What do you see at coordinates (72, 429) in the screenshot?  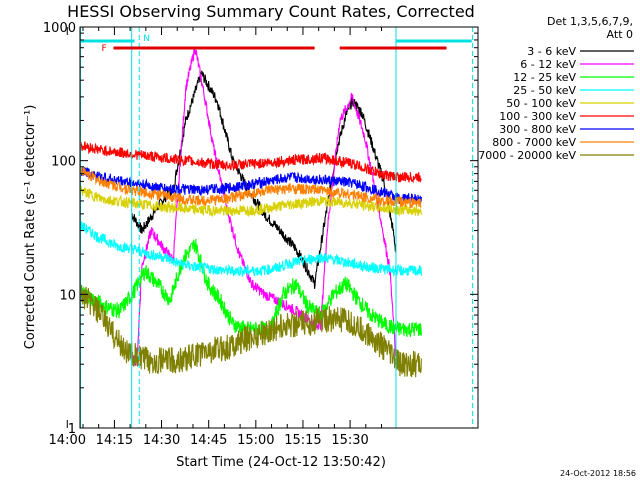 I see `y-tick-label-0: 1` at bounding box center [72, 429].